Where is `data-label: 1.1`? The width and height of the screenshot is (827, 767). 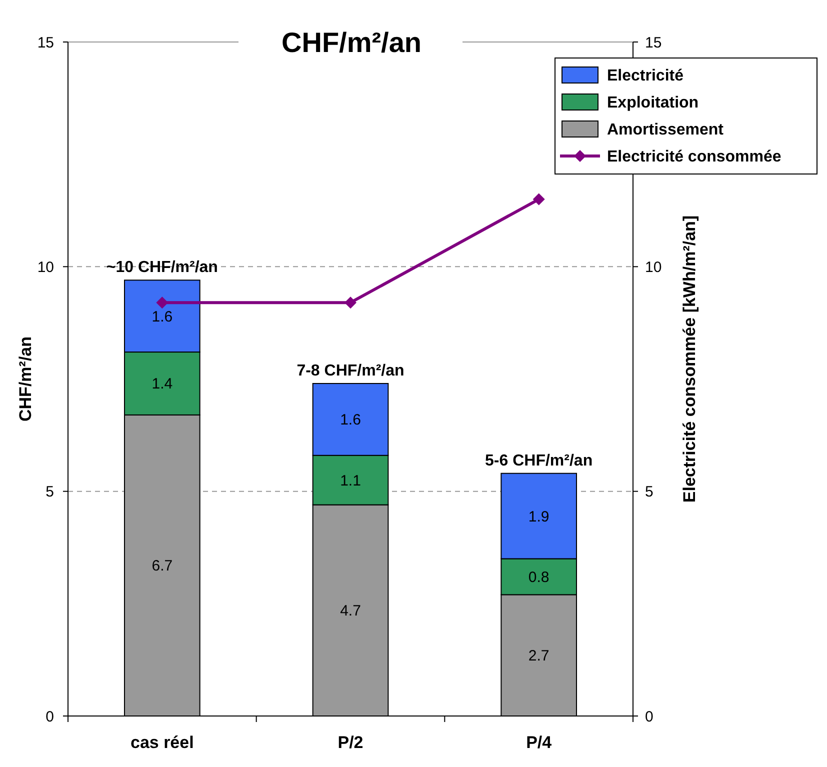
data-label: 1.1 is located at coordinates (350, 481).